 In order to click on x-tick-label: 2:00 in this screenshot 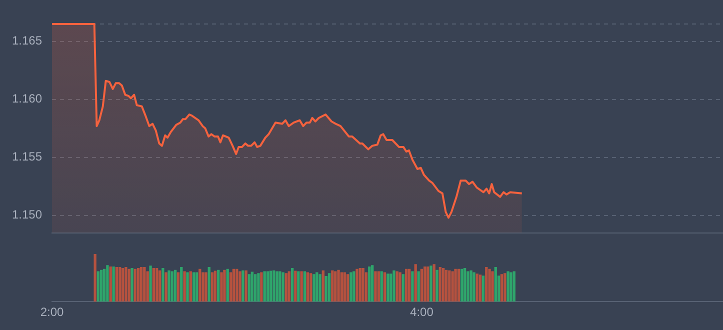, I will do `click(52, 312)`.